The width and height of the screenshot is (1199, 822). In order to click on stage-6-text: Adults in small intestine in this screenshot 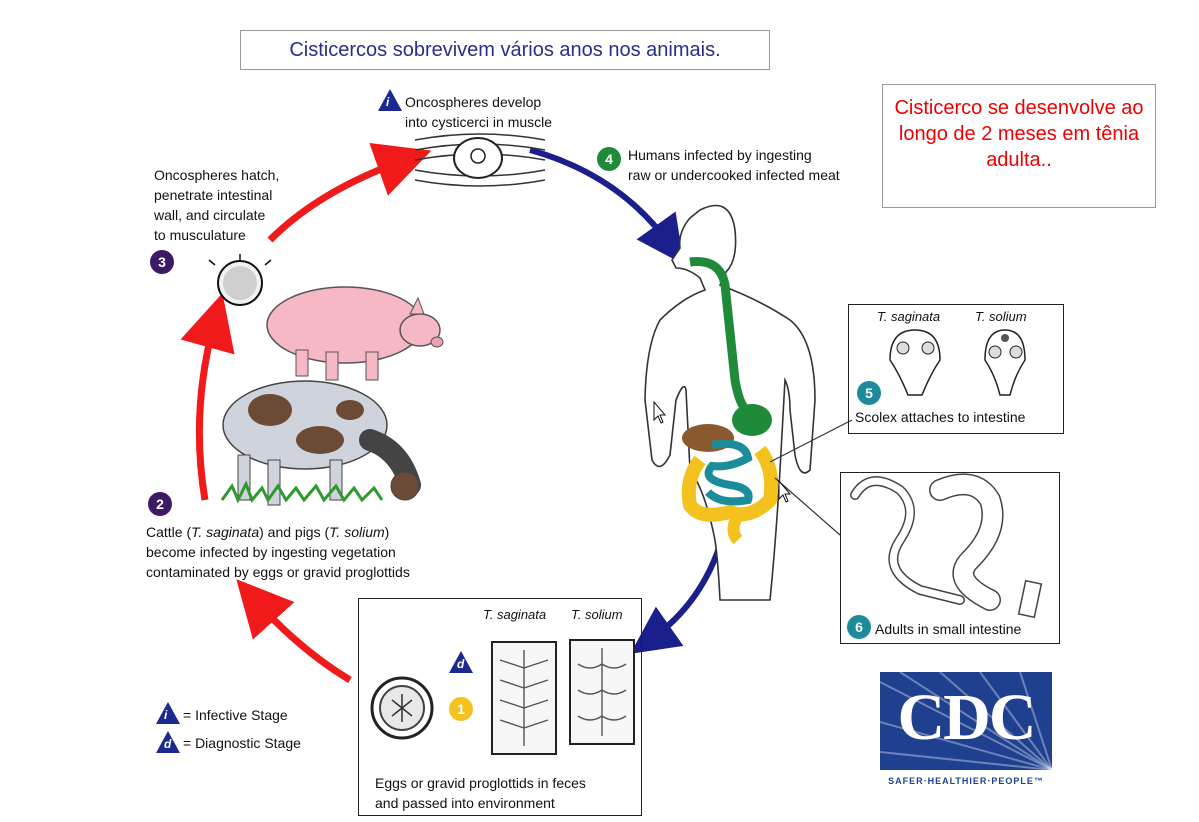, I will do `click(948, 629)`.